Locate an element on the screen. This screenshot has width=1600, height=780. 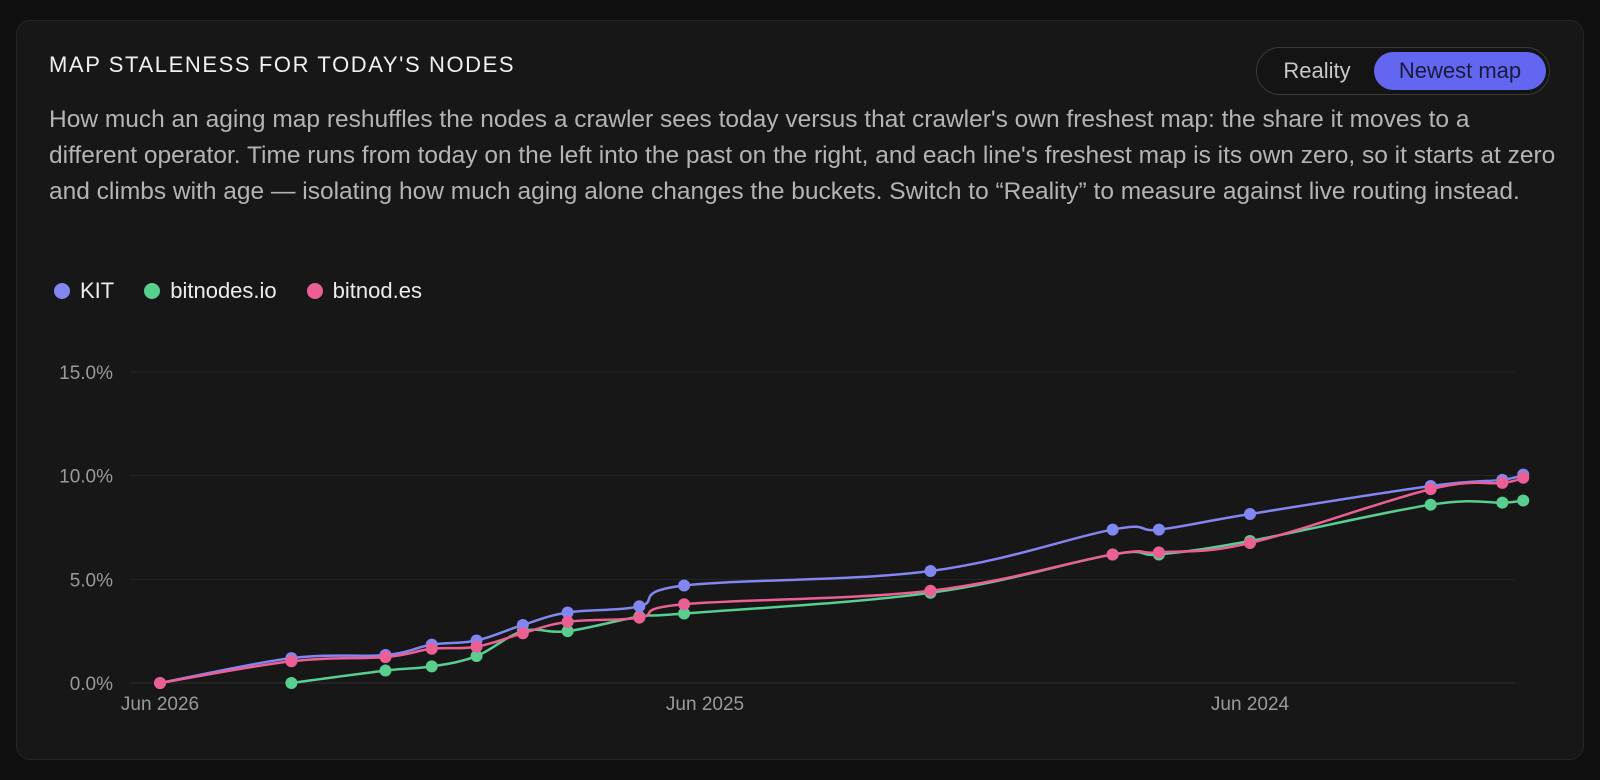
chart-title: MAP STALENESS FOR TODAY'S NODES is located at coordinates (282, 64).